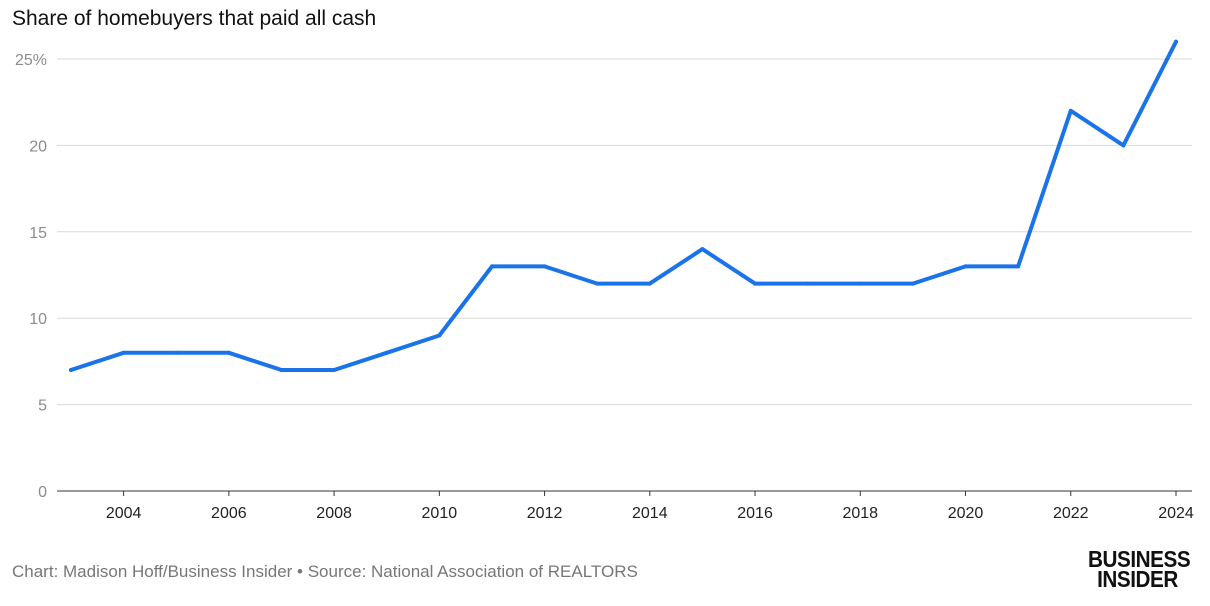 Image resolution: width=1210 pixels, height=606 pixels. What do you see at coordinates (229, 513) in the screenshot?
I see `x-tick-label: 2006` at bounding box center [229, 513].